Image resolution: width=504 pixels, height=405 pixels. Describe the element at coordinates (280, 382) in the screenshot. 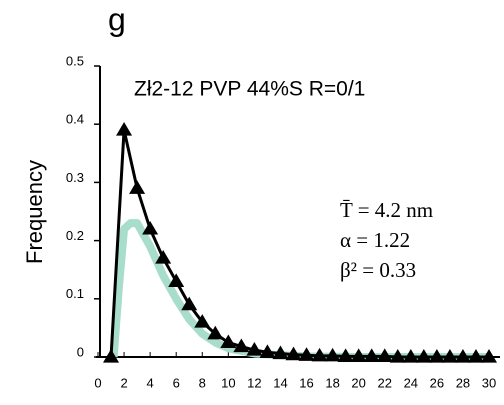

I see `x-tick-label: 14` at that location.